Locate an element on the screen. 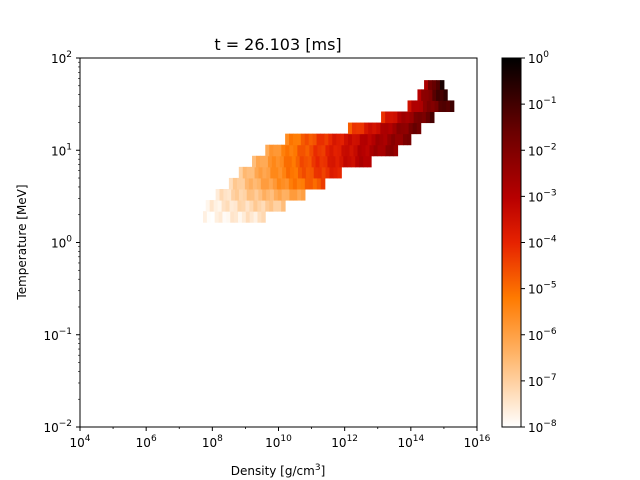 This screenshot has width=640, height=480. colorbar-tick-label-exp: −1 is located at coordinates (549, 101).